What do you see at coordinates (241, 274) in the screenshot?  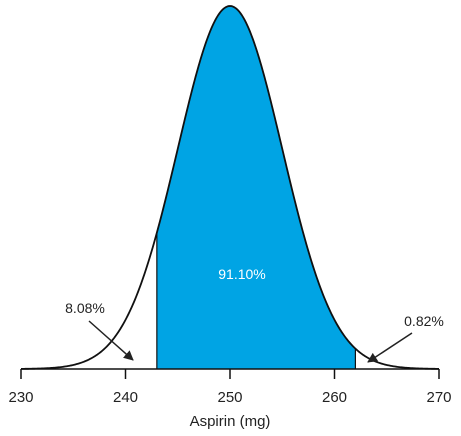 I see `shaded-area-label: 91.10%` at bounding box center [241, 274].